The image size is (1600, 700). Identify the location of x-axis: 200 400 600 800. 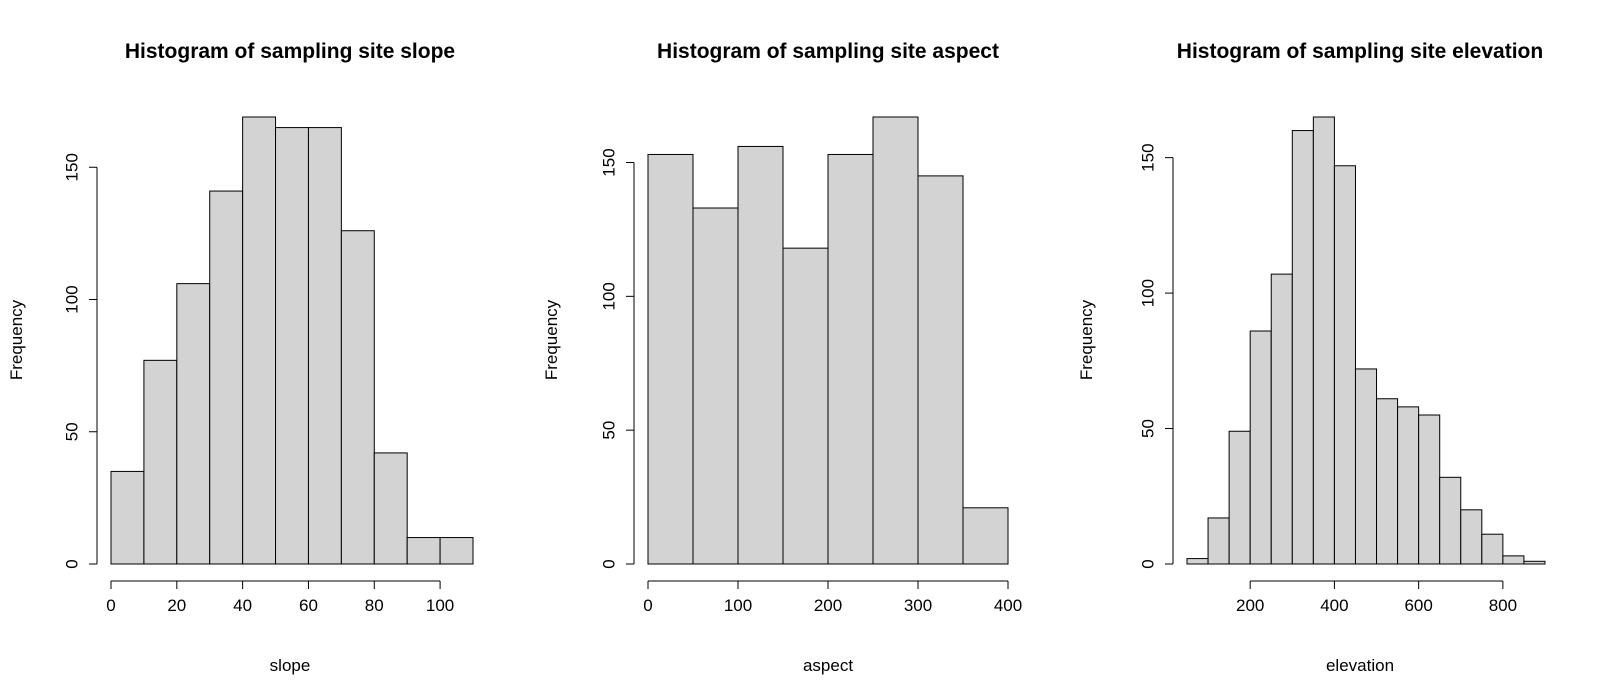
(1376, 597).